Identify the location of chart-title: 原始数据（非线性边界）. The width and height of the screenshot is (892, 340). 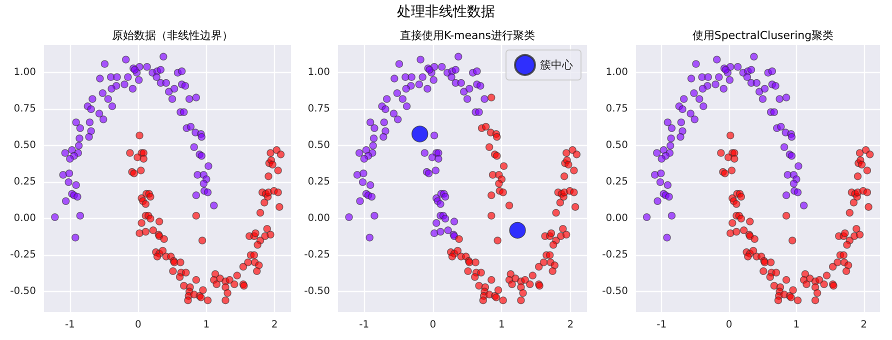
(172, 35).